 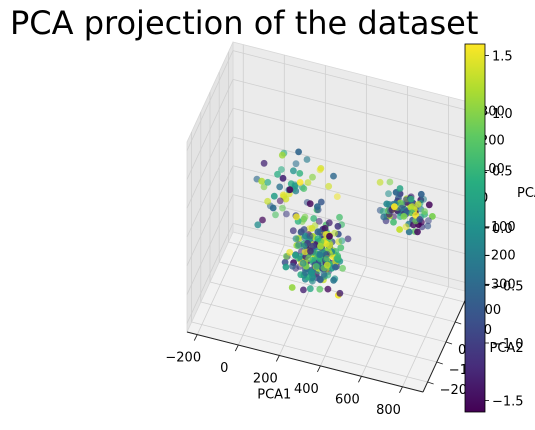 I want to click on colorbar-tick-label: 0.5, so click(x=502, y=172).